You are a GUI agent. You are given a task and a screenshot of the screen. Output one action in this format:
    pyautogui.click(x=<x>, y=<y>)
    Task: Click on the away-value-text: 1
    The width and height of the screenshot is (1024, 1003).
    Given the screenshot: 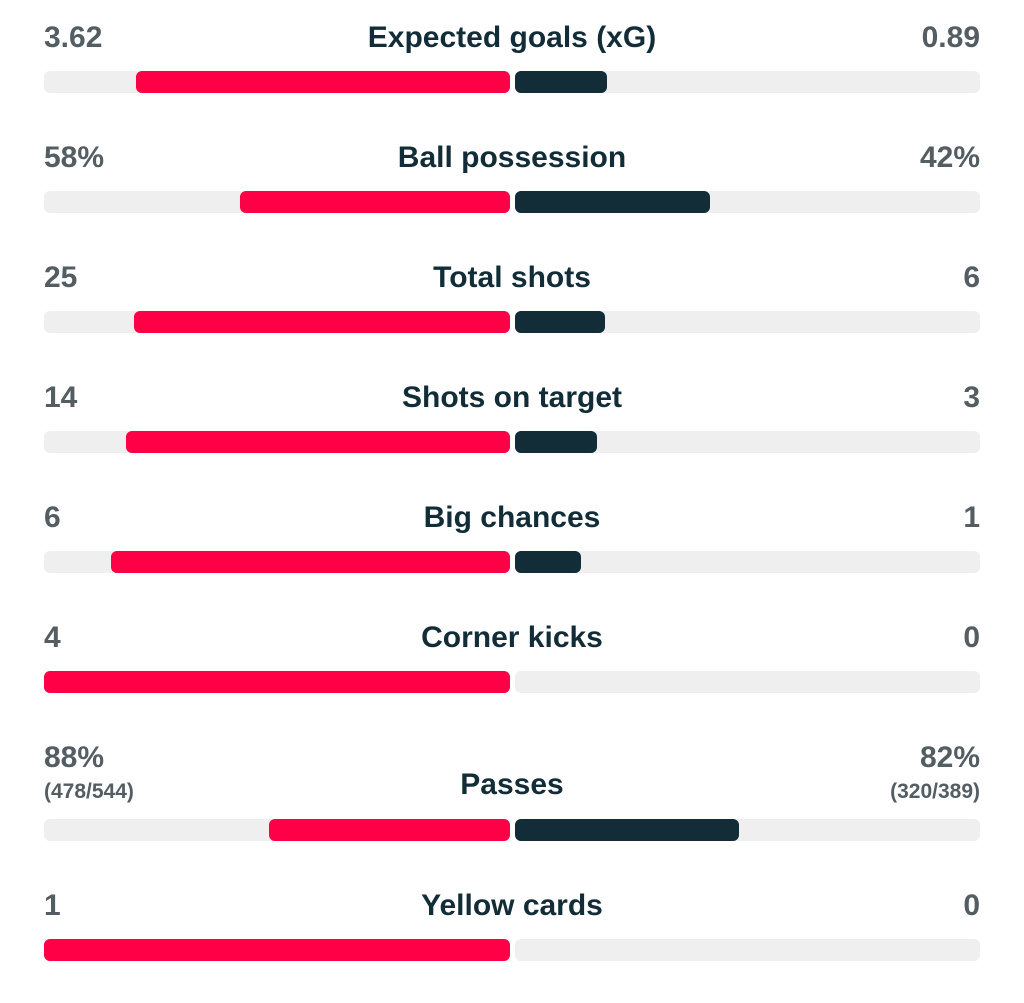 What is the action you would take?
    pyautogui.click(x=971, y=517)
    